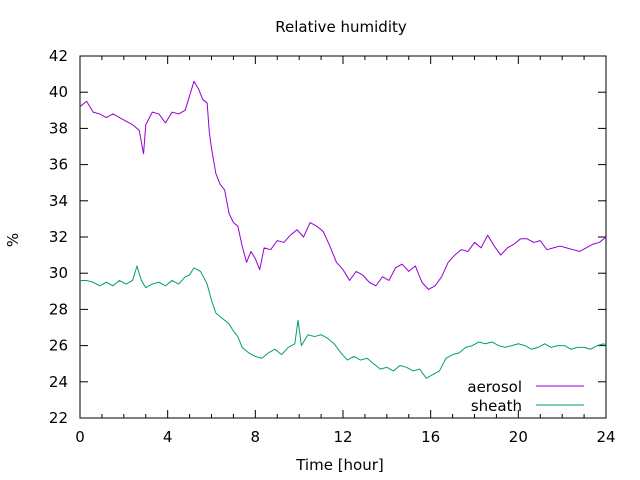  What do you see at coordinates (256, 437) in the screenshot?
I see `x-tick-label: 8` at bounding box center [256, 437].